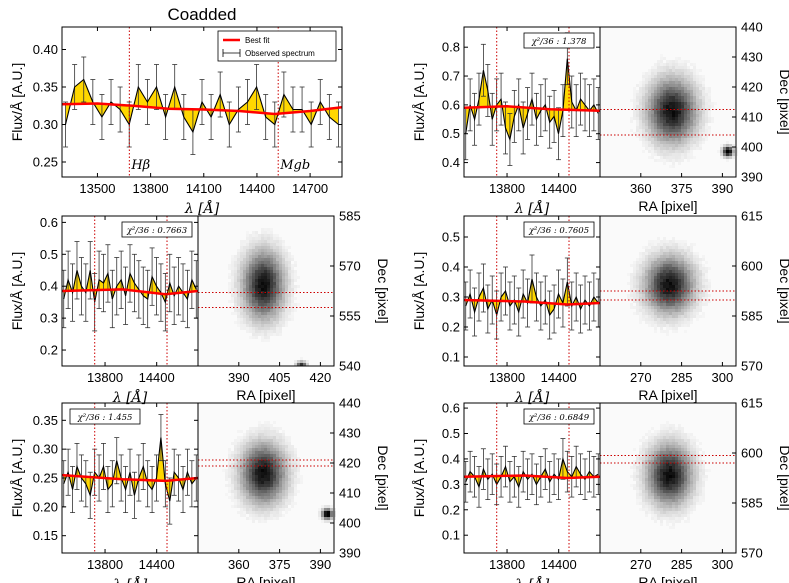  I want to click on plot-area, so click(130, 478).